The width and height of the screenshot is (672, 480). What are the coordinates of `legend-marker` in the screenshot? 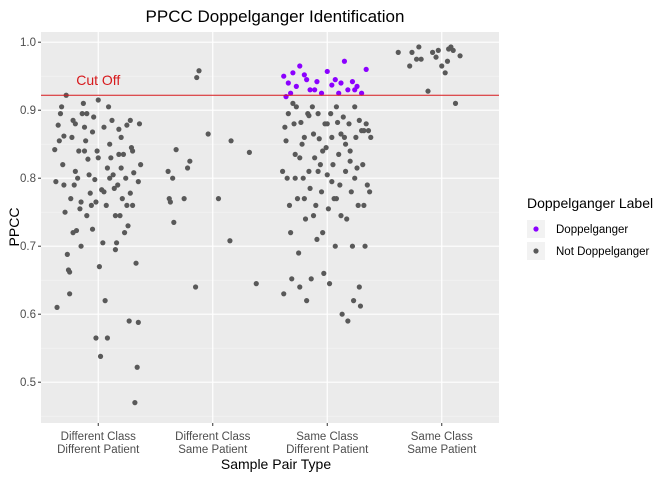 It's located at (536, 229).